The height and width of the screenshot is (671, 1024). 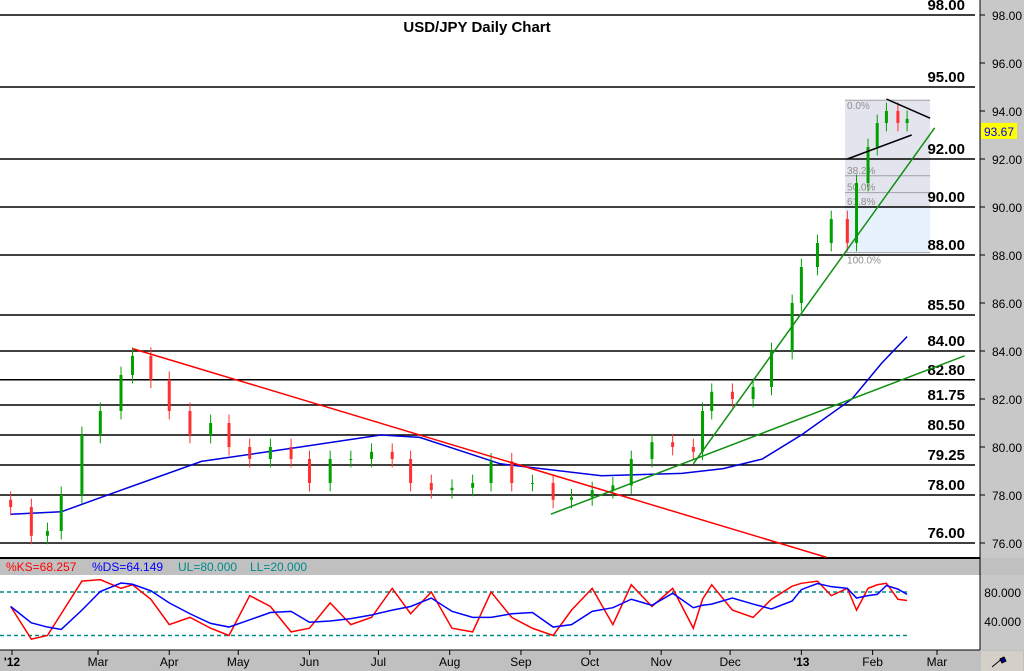 I want to click on x-tick-label: '12, so click(x=12, y=662).